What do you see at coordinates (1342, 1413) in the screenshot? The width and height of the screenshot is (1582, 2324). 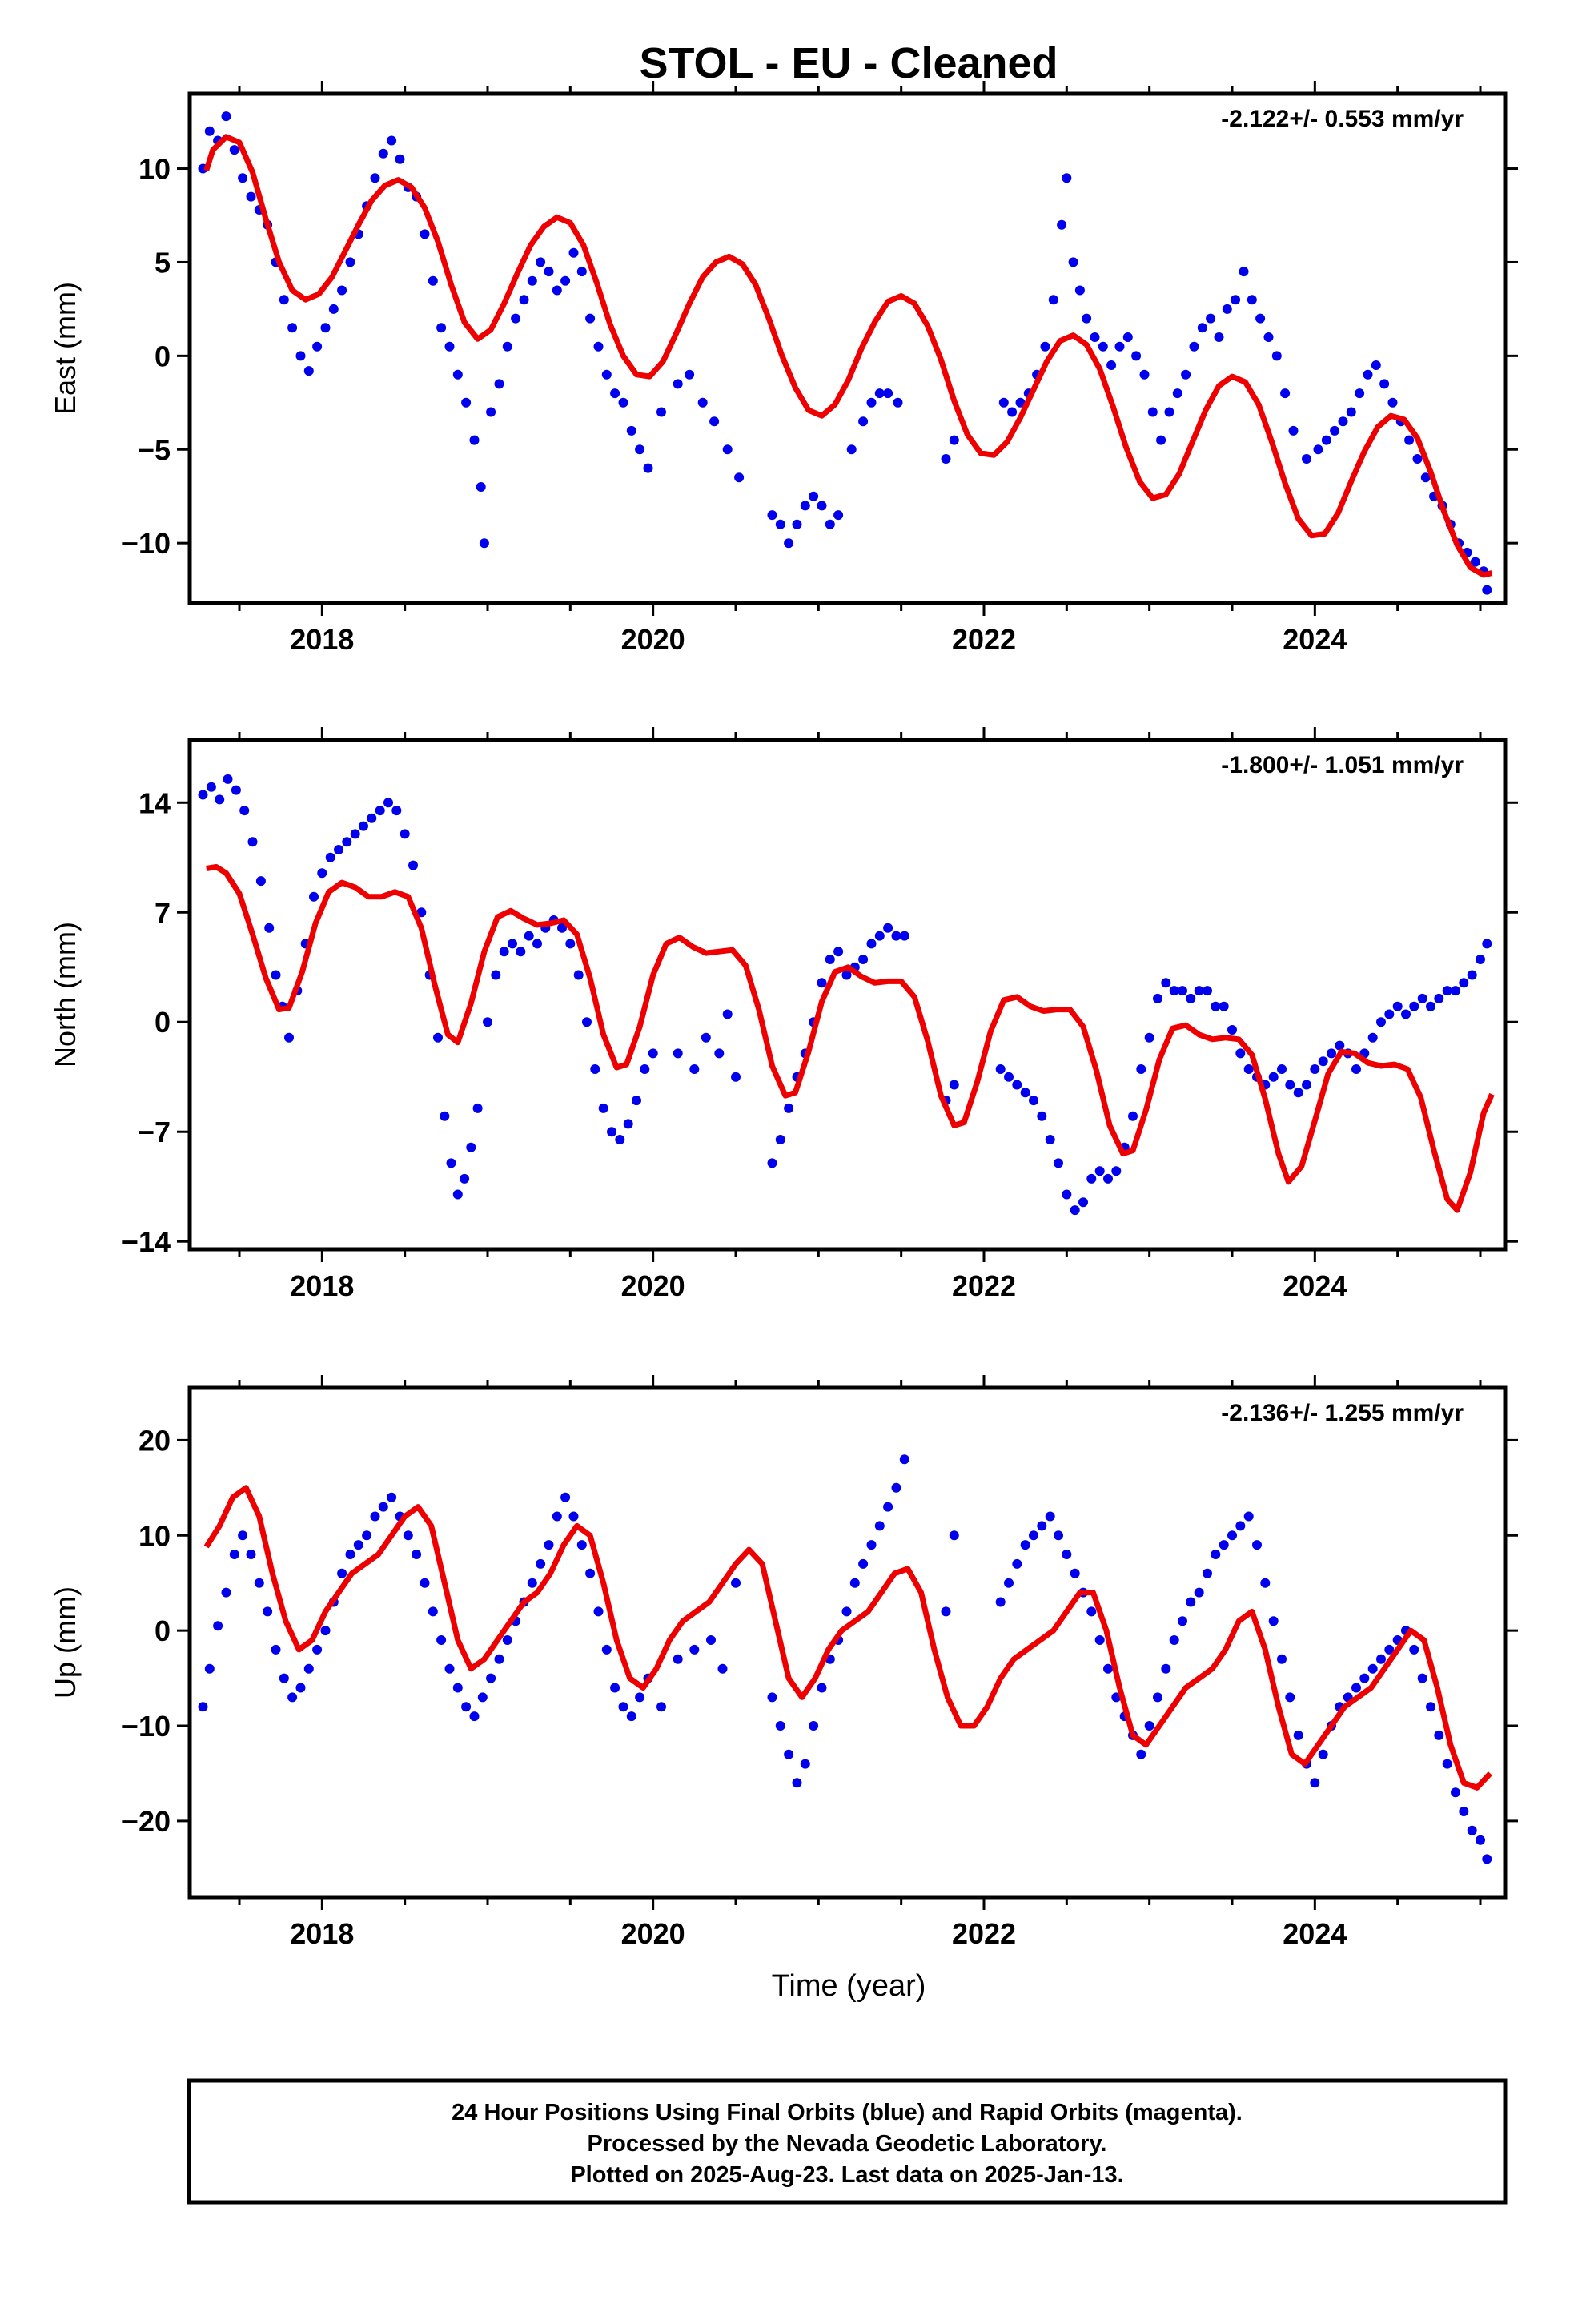 I see `up-rate-annotation: -2.136+/- 1.255 mm/yr` at bounding box center [1342, 1413].